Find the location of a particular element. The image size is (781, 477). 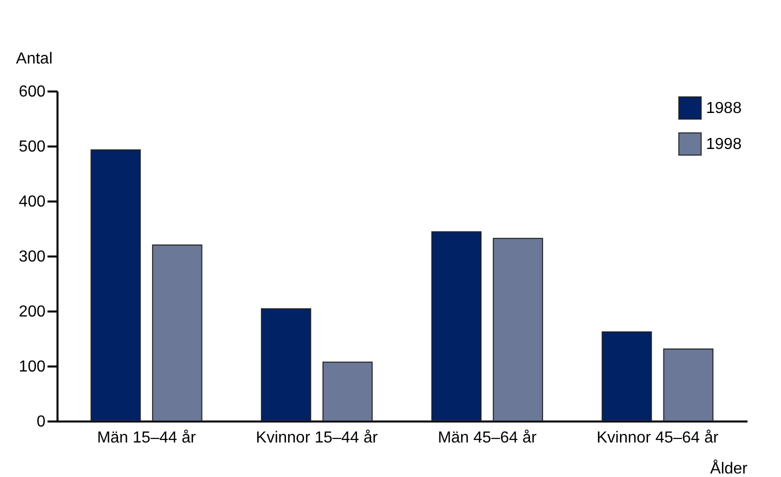

y-tick-label: 300 is located at coordinates (32, 257).